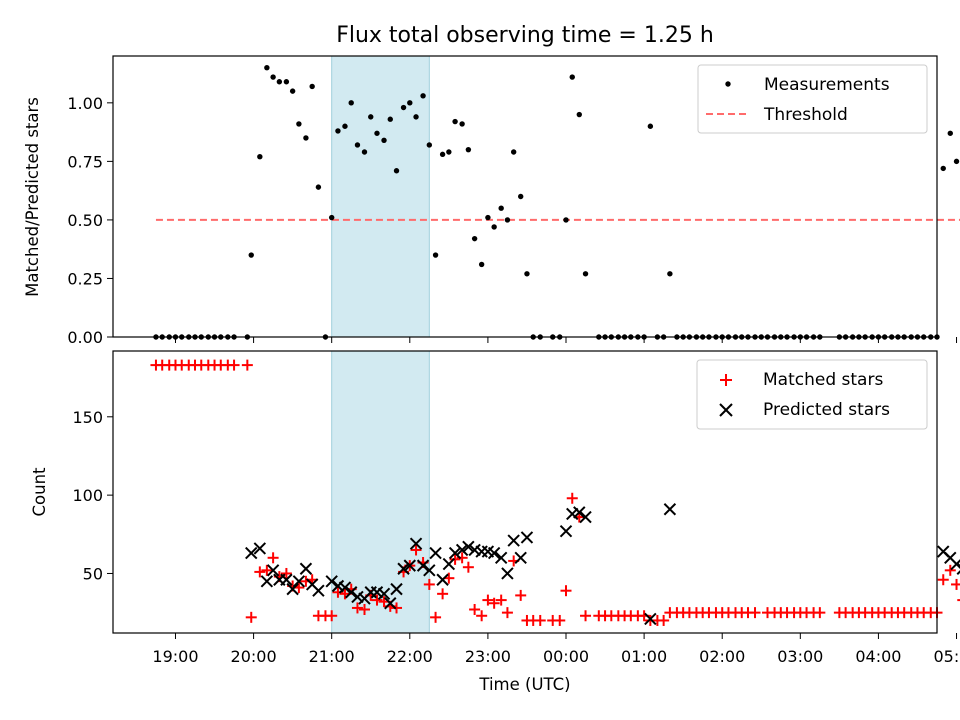  Describe the element at coordinates (827, 85) in the screenshot. I see `legend-measurements-label: Measurements` at that location.